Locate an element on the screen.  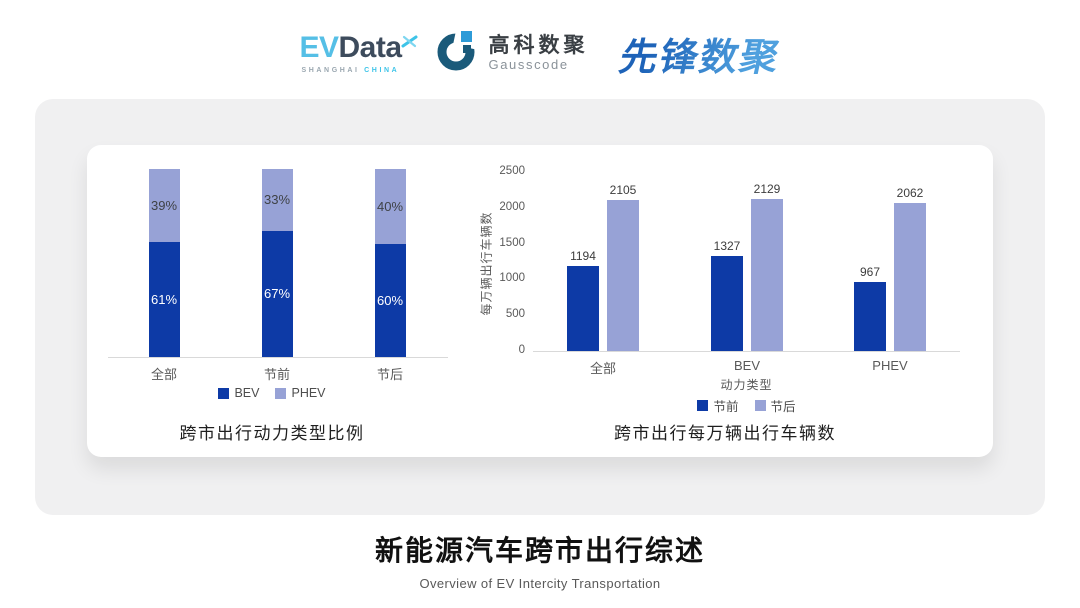
sparkle-x-icon is located at coordinates (409, 40).